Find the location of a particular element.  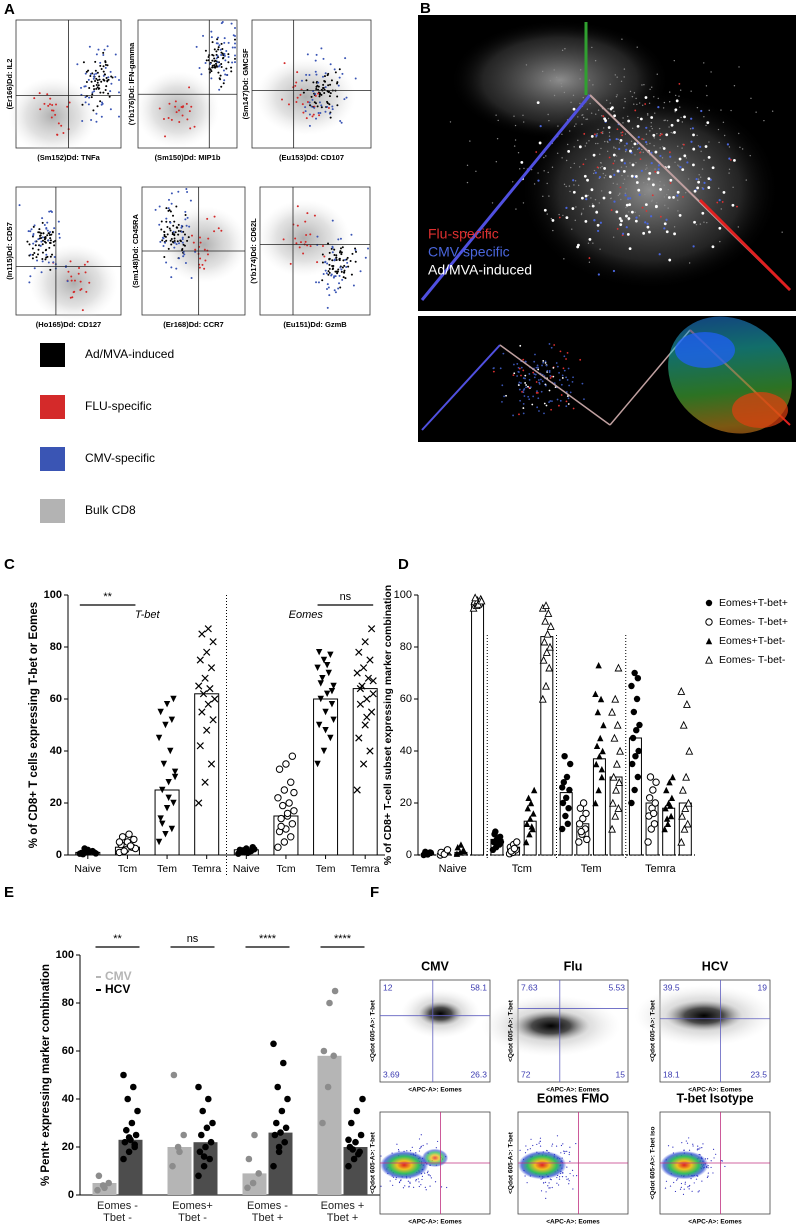

pc-axis is located at coordinates (555, 385).